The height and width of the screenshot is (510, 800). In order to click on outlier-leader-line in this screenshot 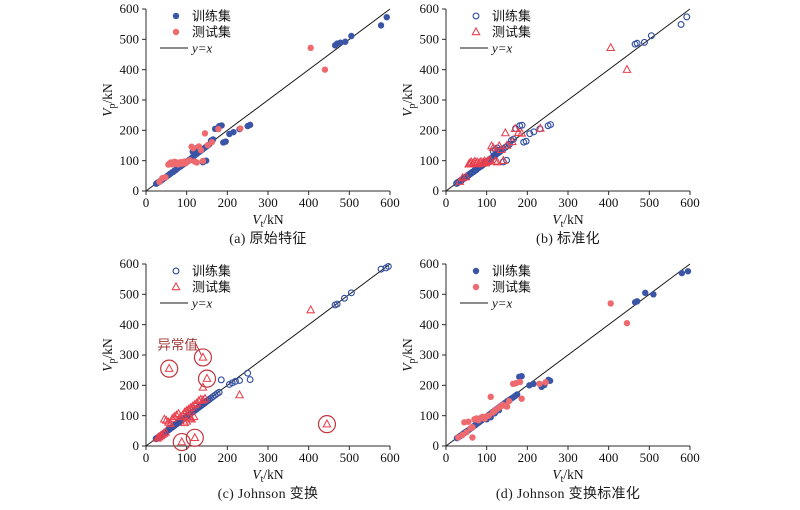, I will do `click(198, 349)`.